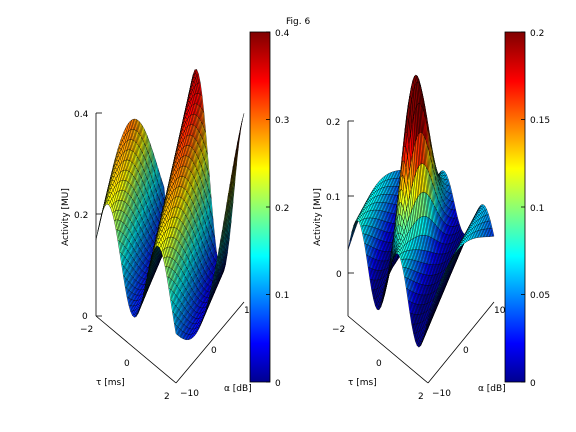 This screenshot has width=576, height=432. I want to click on figure-title: Fig. 6, so click(298, 22).